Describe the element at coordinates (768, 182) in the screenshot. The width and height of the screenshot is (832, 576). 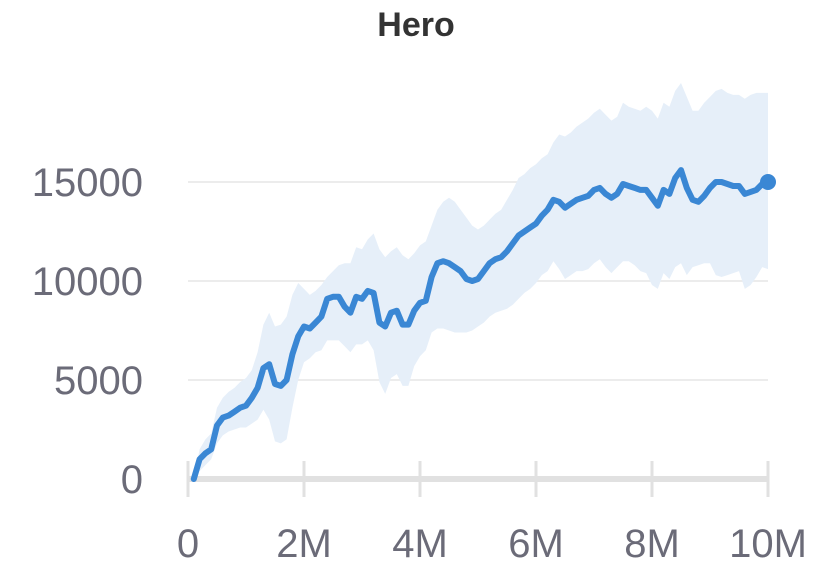
I see `series-end-point` at that location.